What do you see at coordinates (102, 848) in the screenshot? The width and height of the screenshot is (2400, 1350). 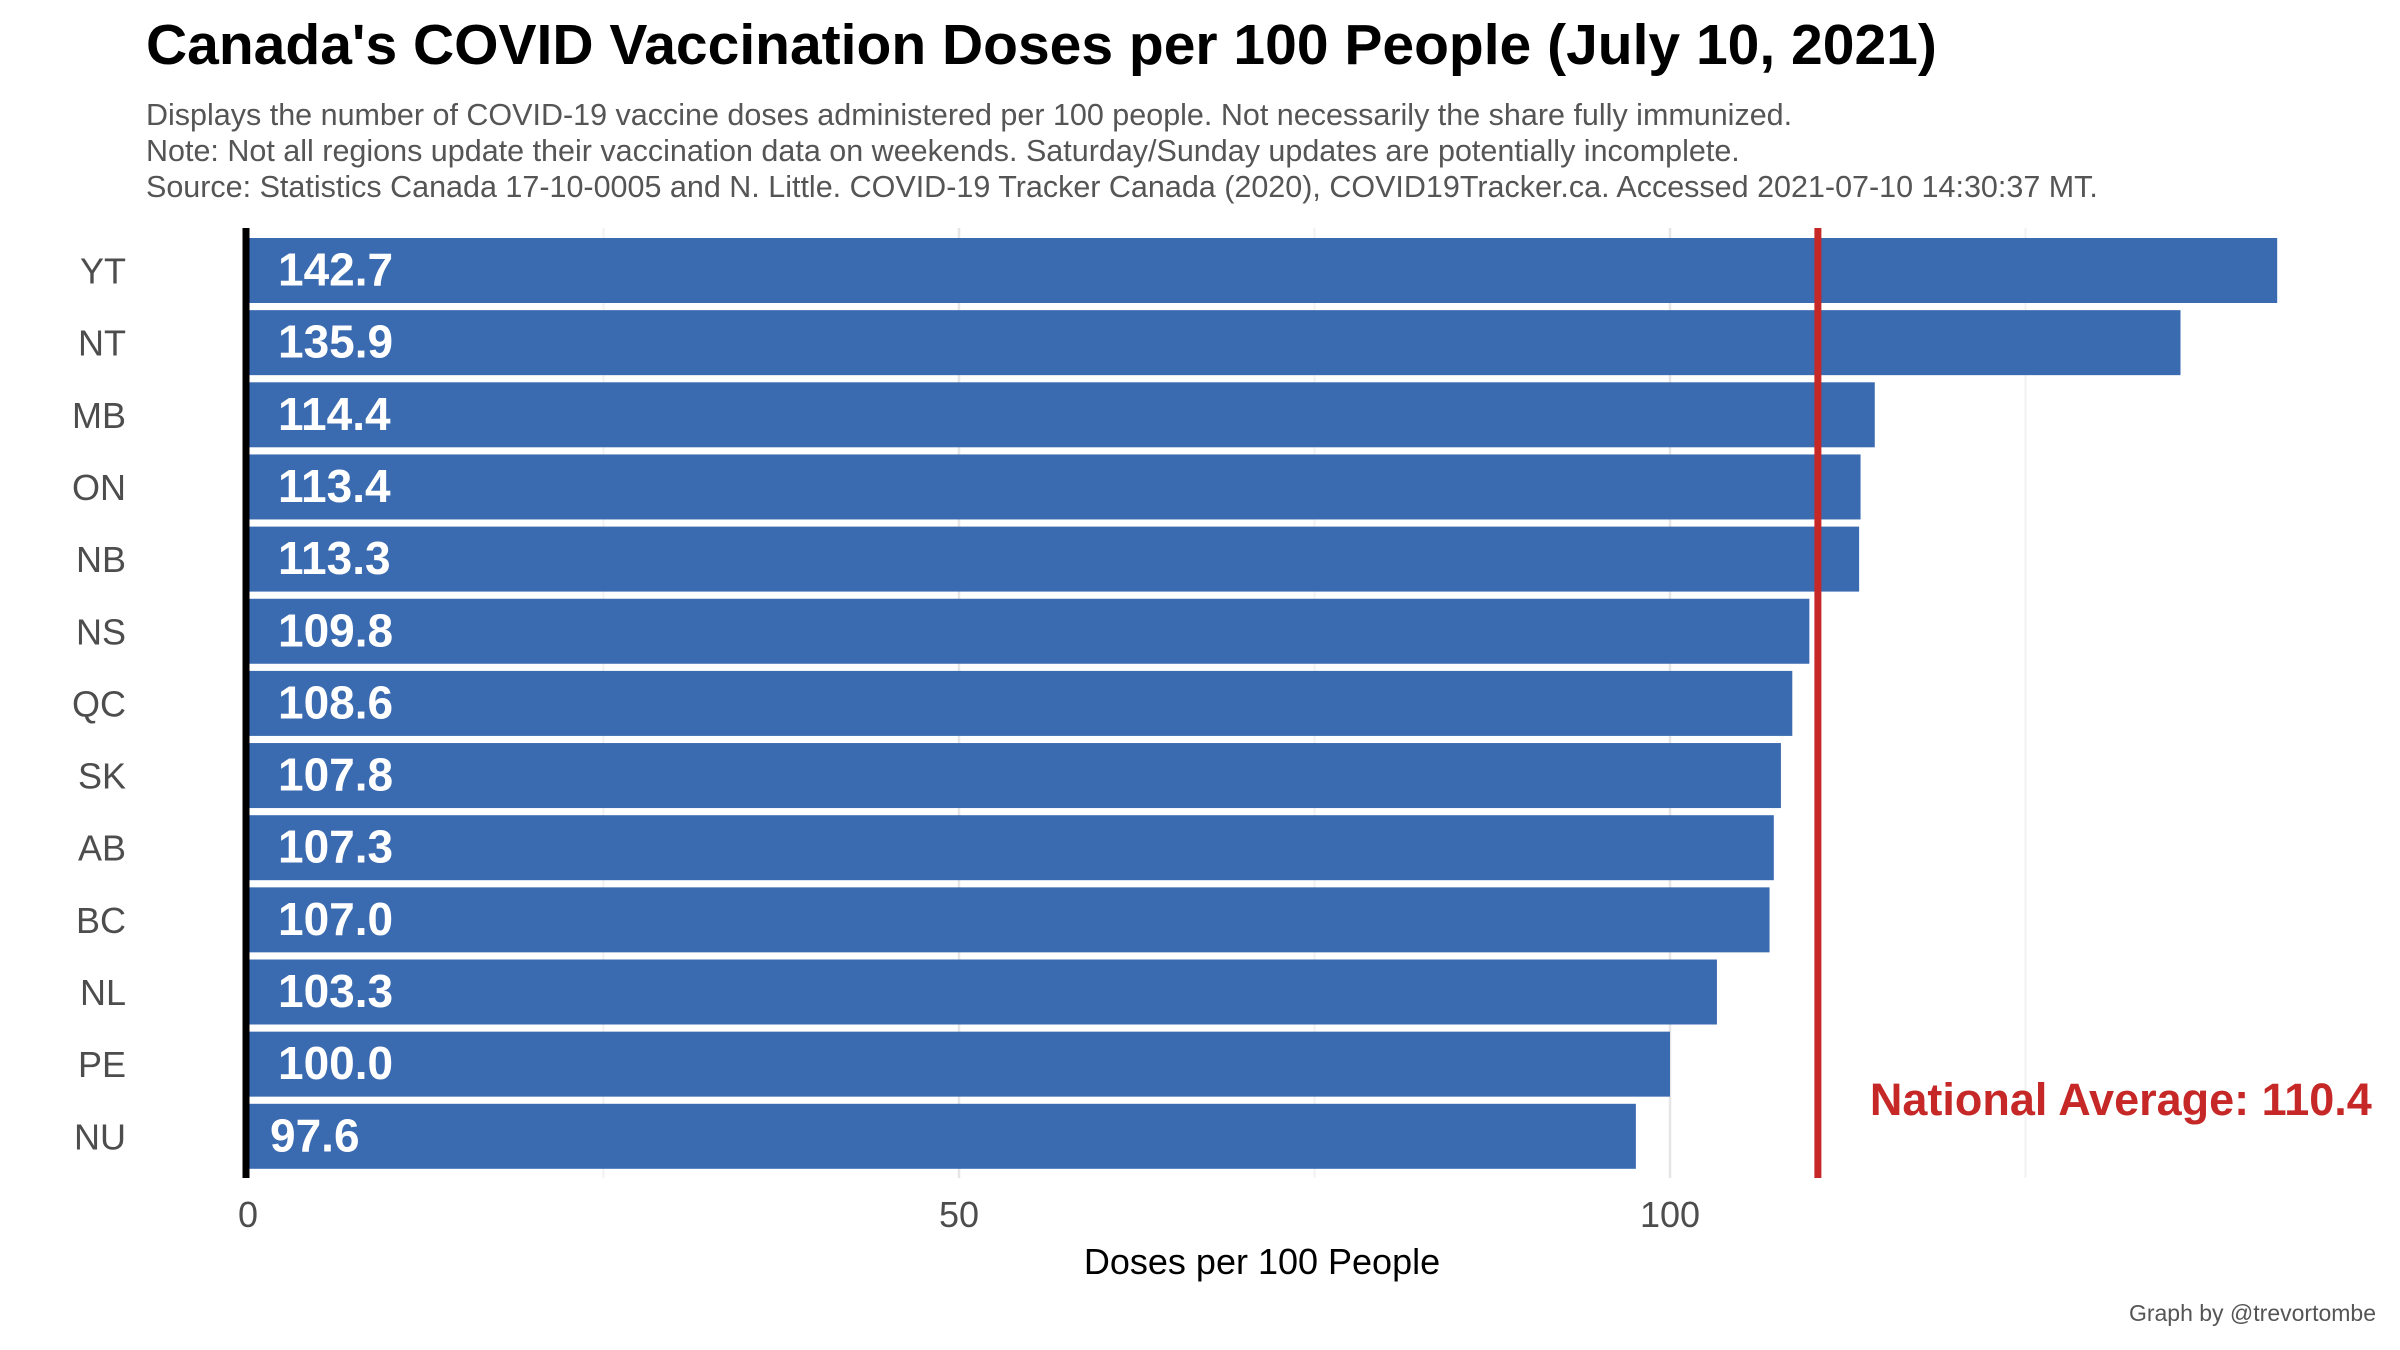 I see `y-tick-label: AB` at bounding box center [102, 848].